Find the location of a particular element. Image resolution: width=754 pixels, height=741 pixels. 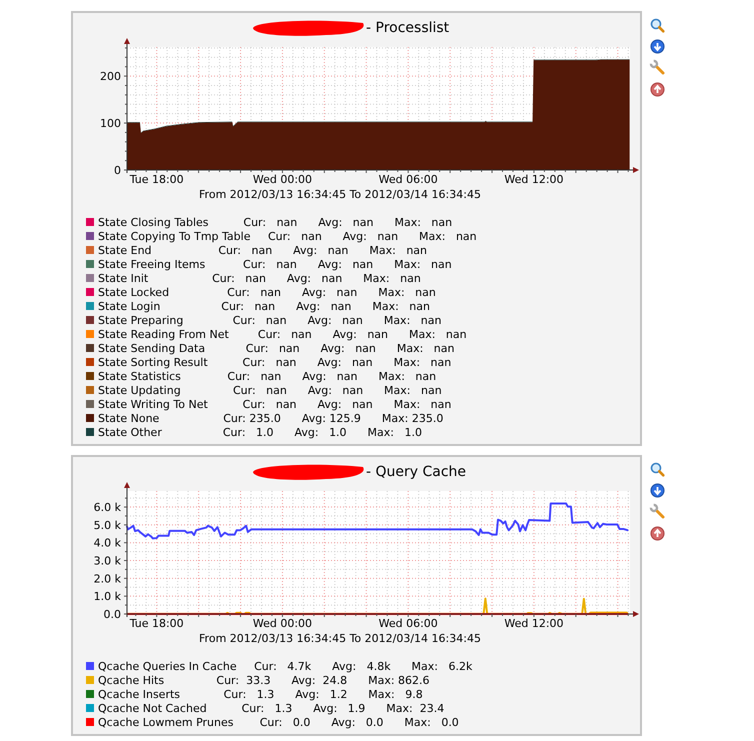

chart-title: - Query Cache is located at coordinates (416, 472).